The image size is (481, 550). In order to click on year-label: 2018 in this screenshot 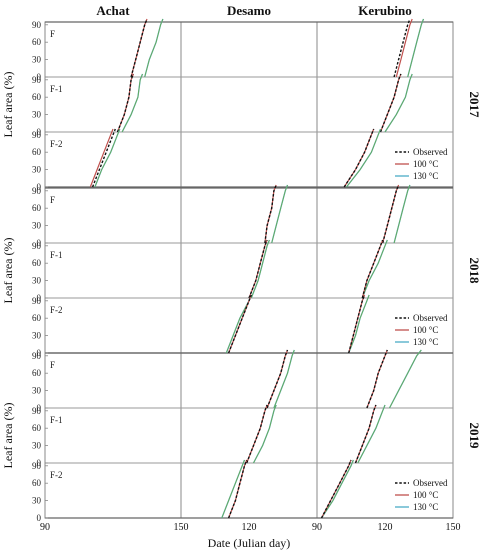, I will do `click(474, 271)`.